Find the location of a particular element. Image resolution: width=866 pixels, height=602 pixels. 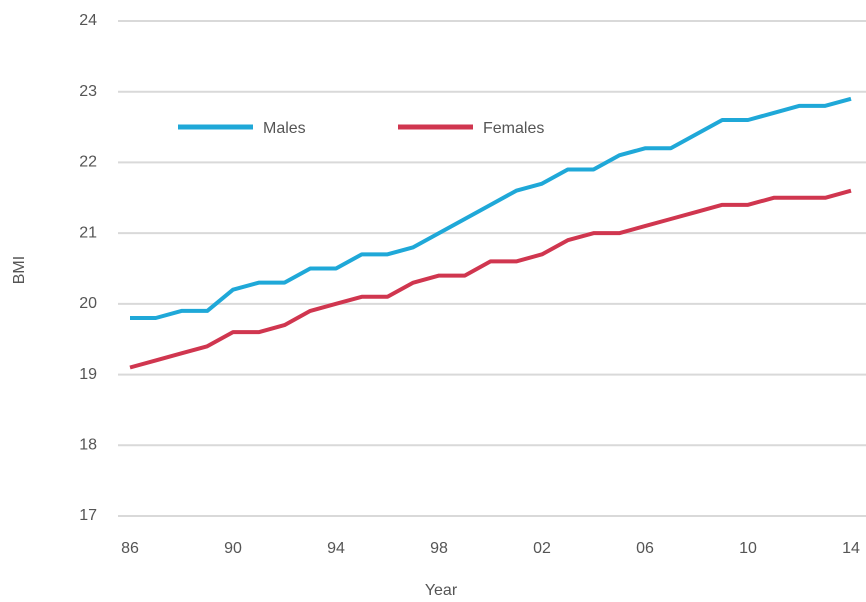

x-tick-label: 90 is located at coordinates (233, 548).